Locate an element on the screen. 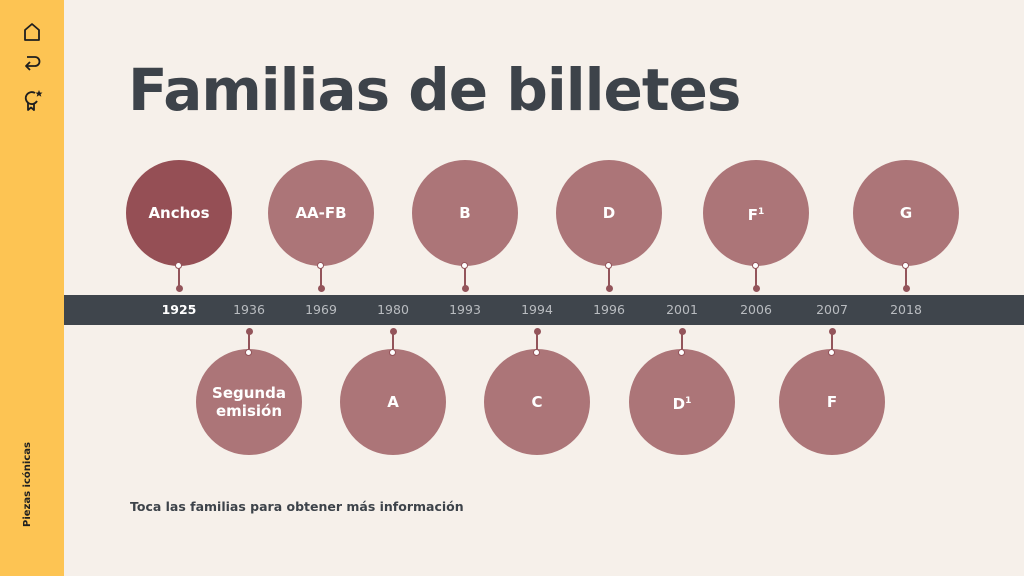 This screenshot has width=1024, height=576. family-label-line: emisión is located at coordinates (249, 411).